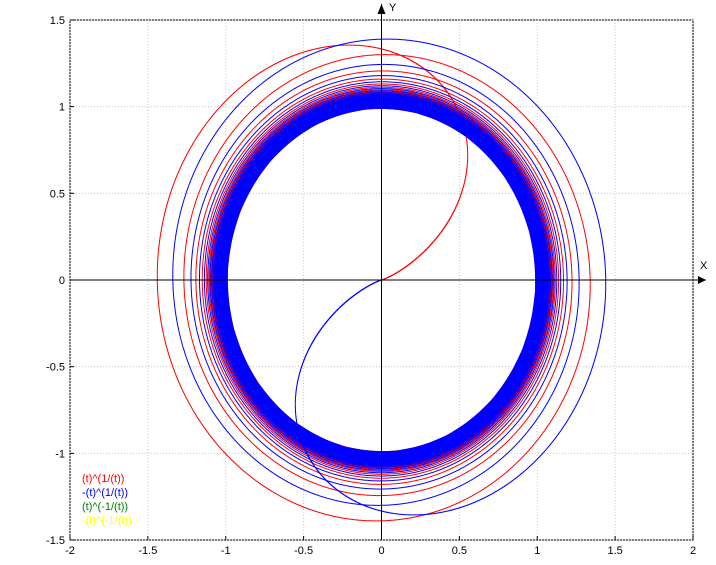  Describe the element at coordinates (147, 551) in the screenshot. I see `x-tick-label: -1.5` at that location.